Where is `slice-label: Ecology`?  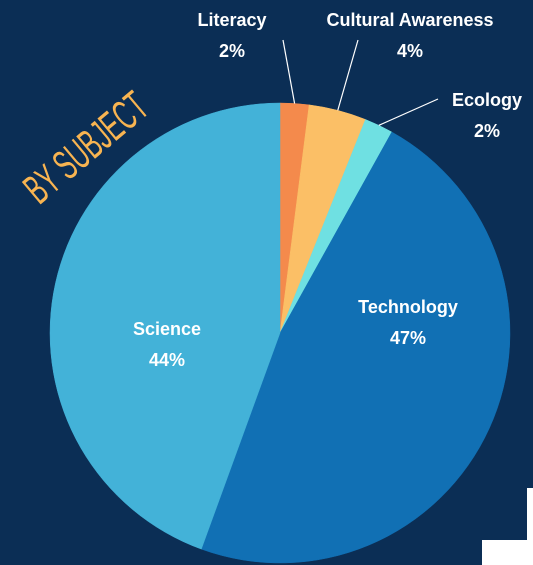 slice-label: Ecology is located at coordinates (487, 100).